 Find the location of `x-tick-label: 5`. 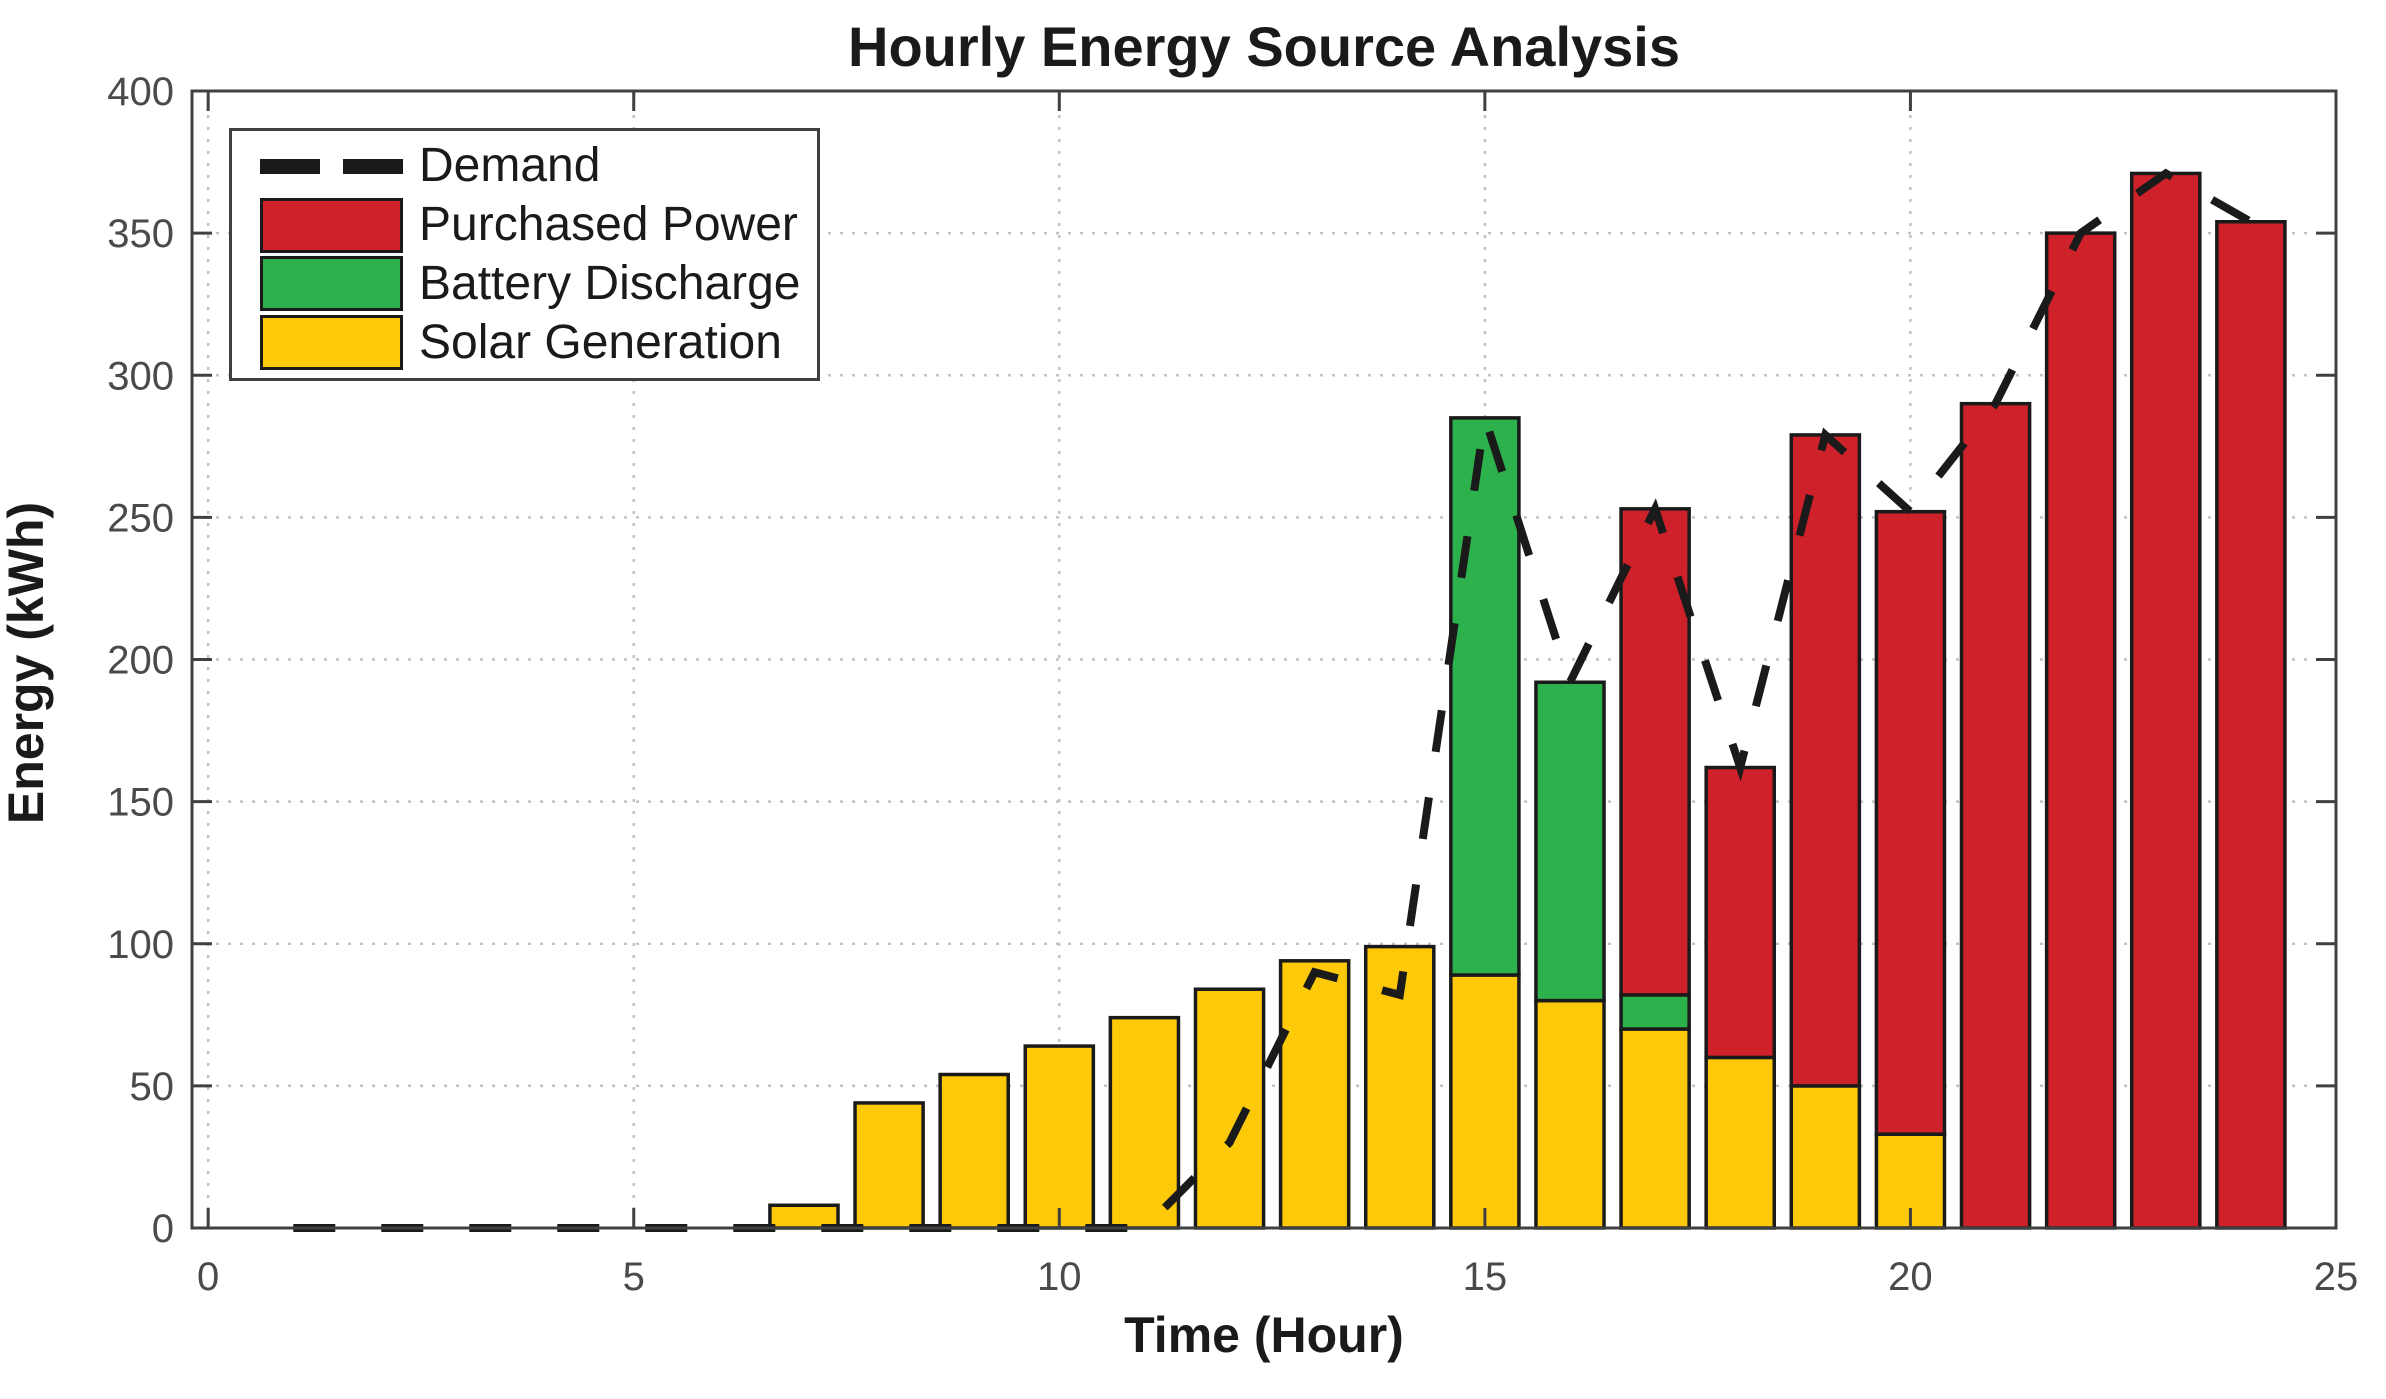

x-tick-label: 5 is located at coordinates (634, 1277).